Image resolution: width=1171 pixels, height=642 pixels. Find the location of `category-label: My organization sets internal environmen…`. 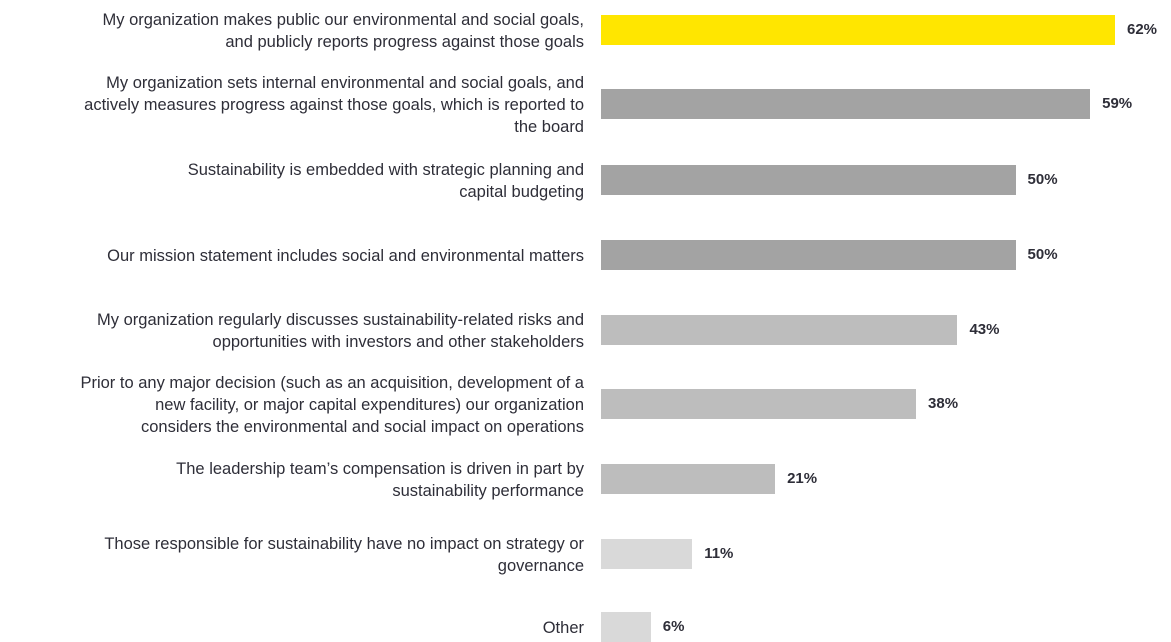

category-label: My organization sets internal environmen… is located at coordinates (334, 105).